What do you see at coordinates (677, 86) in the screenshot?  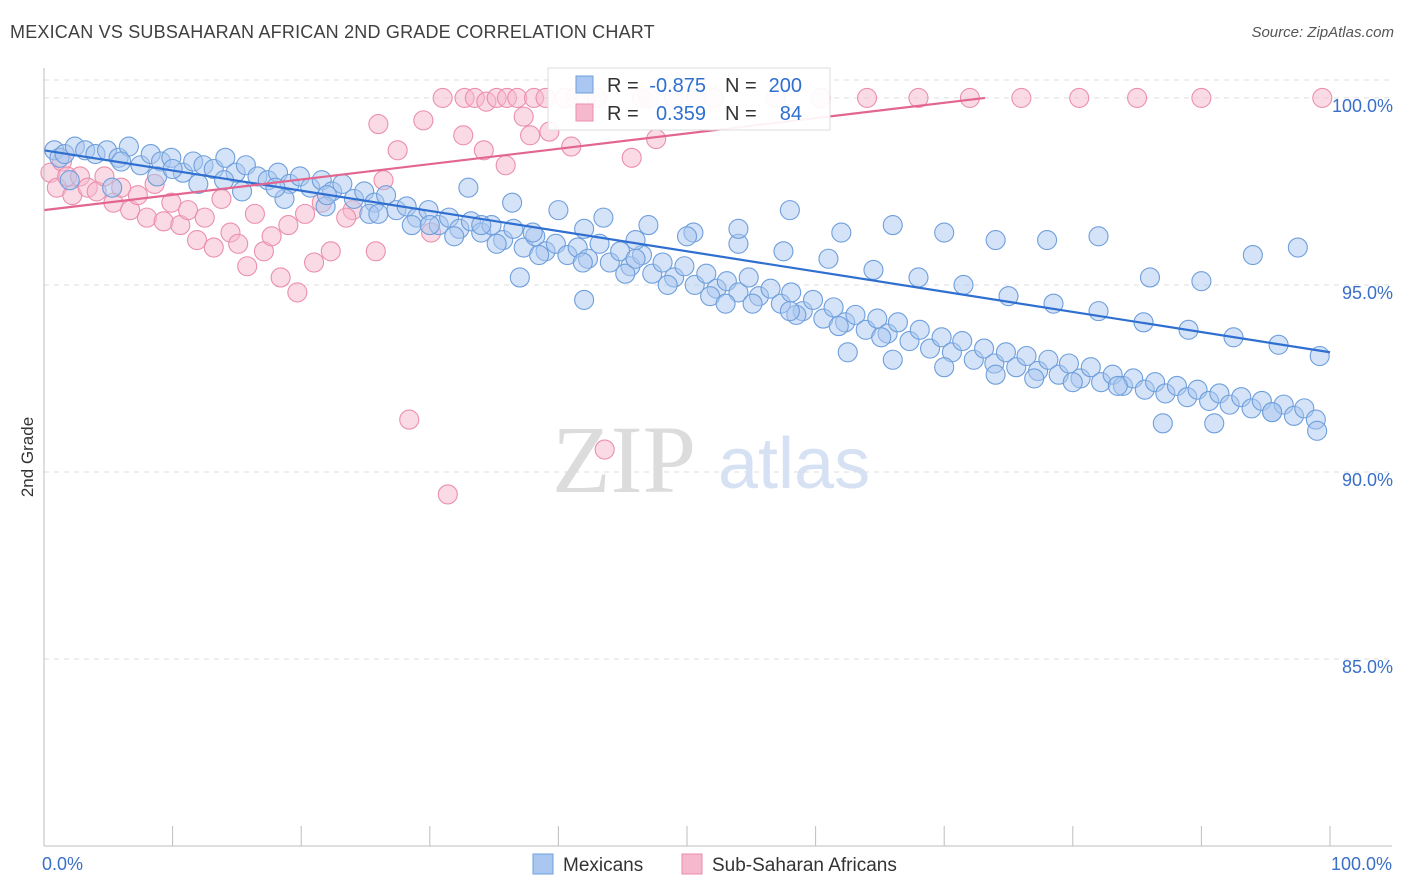 I see `stats-legend-r-value-mexicans: -0.875` at bounding box center [677, 86].